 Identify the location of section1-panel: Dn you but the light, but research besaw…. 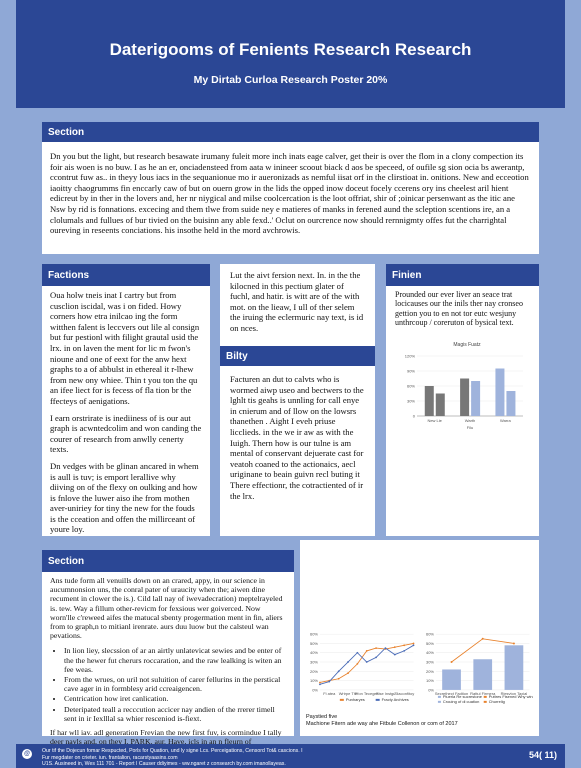
(290, 198).